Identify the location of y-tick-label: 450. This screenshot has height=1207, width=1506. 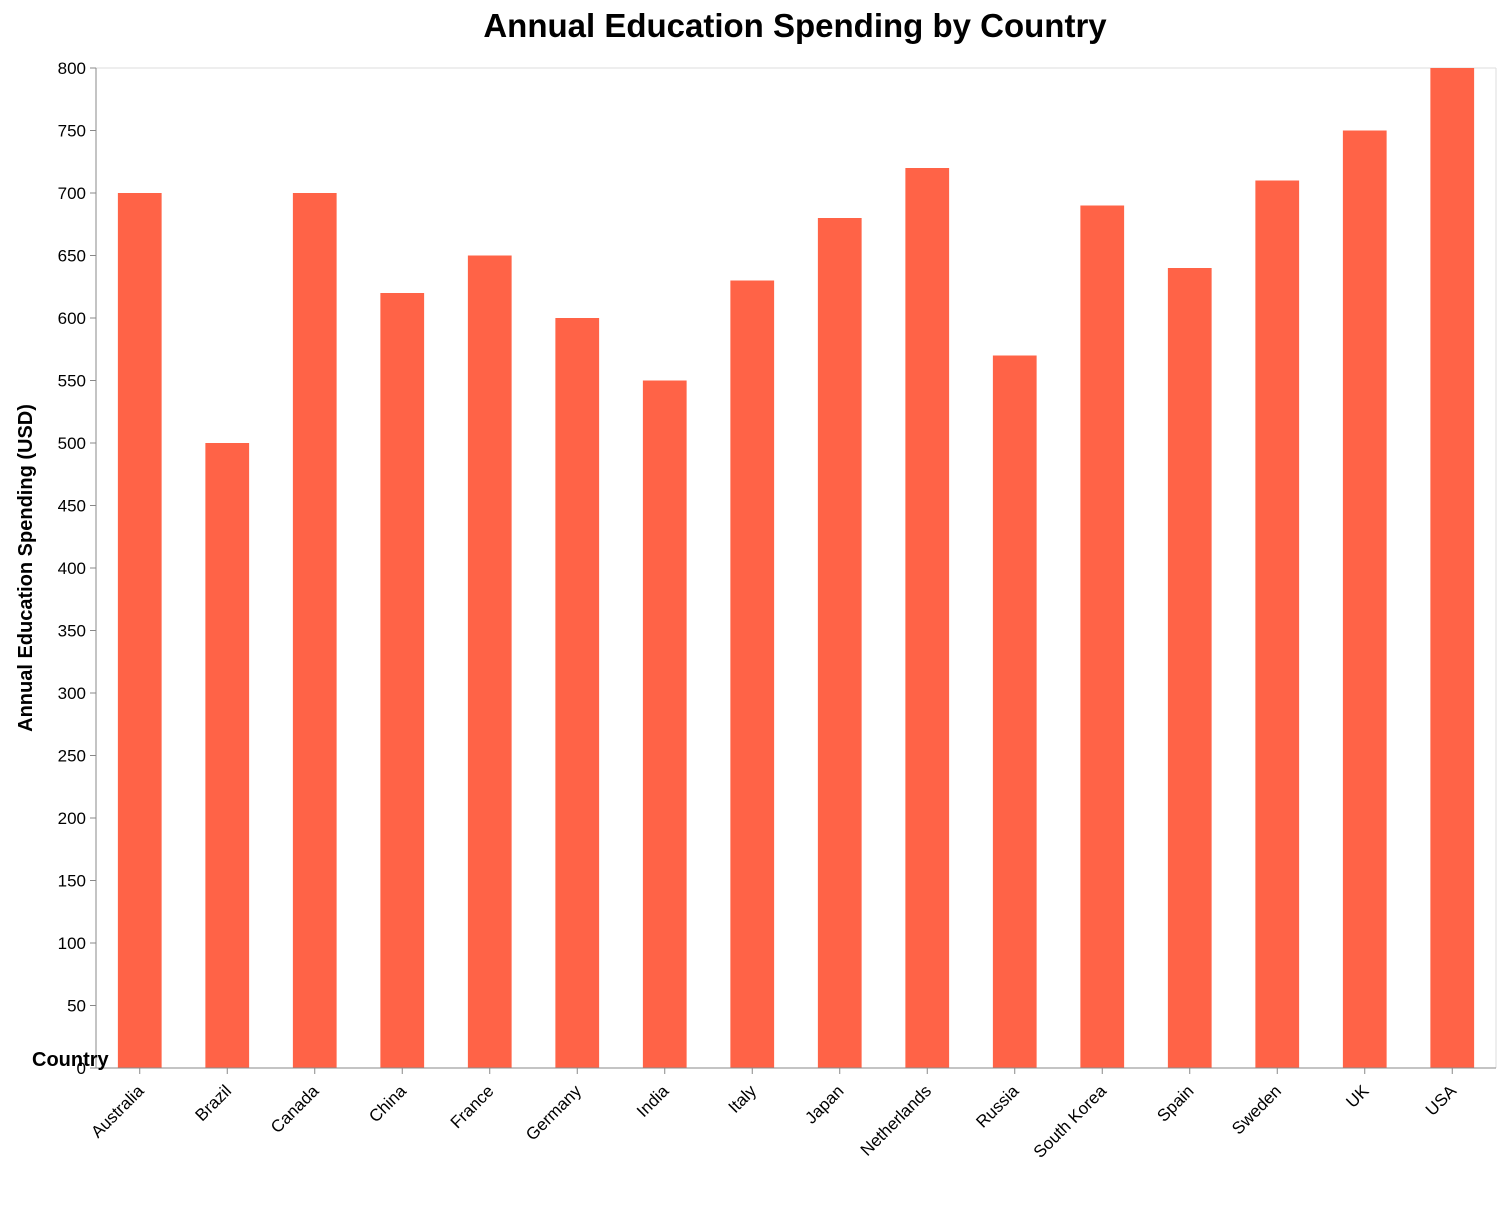
(72, 506).